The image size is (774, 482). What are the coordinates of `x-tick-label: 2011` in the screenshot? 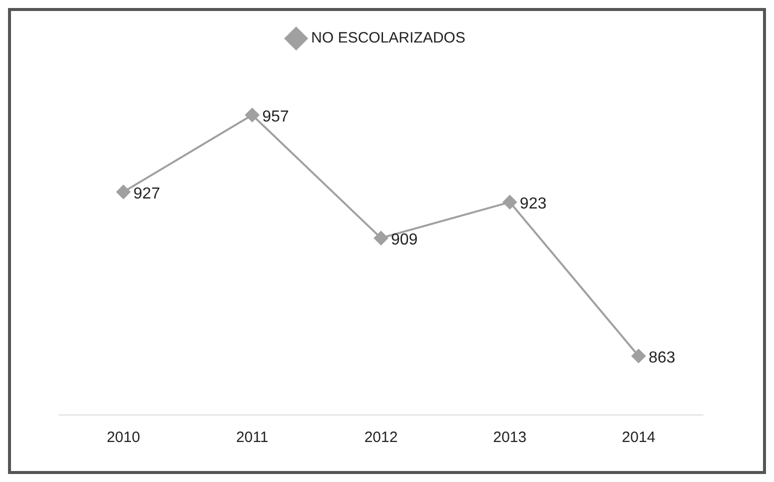 It's located at (252, 437).